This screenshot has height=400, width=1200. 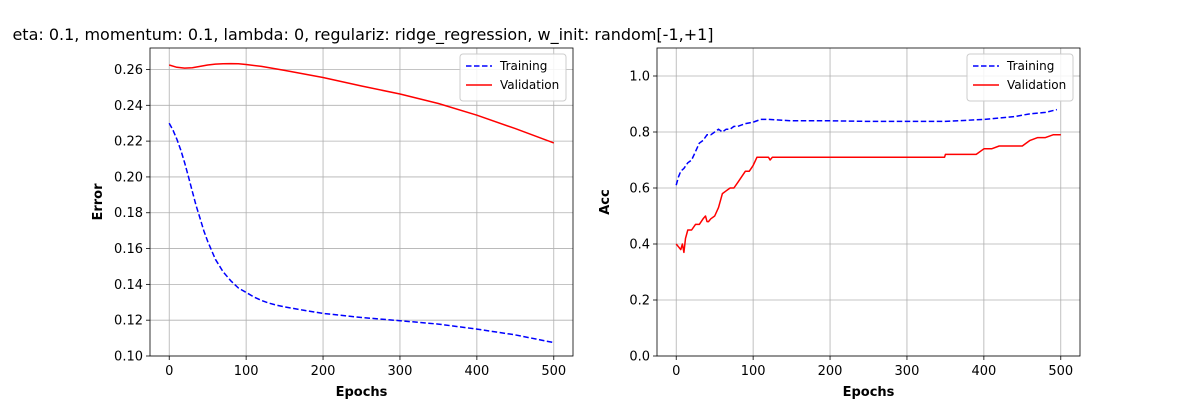 I want to click on acc-x-tick-label: 100, so click(x=753, y=371).